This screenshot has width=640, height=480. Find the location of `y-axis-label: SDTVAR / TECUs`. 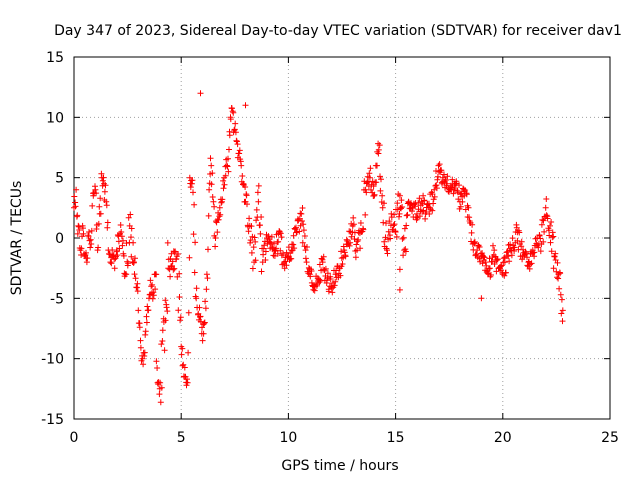

y-axis-label: SDTVAR / TECUs is located at coordinates (17, 238).